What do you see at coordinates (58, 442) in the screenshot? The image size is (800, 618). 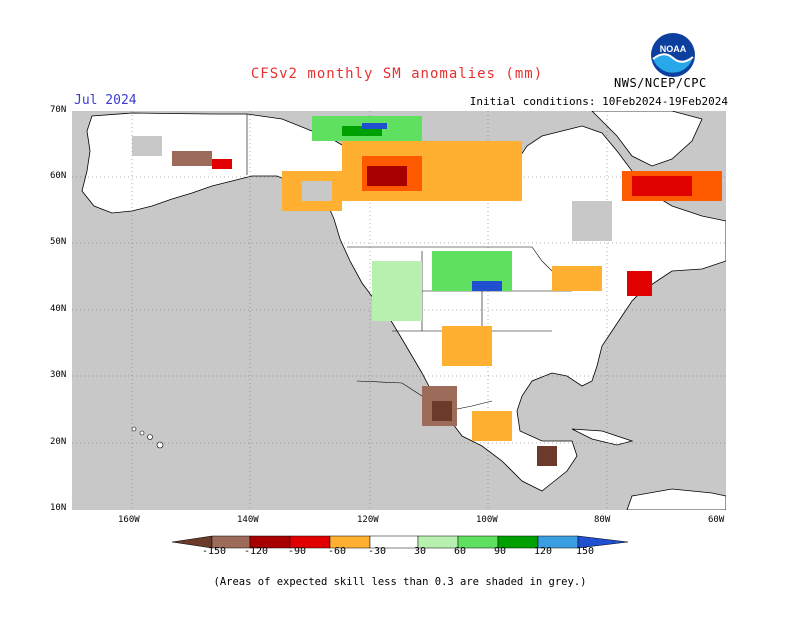 I see `lat-label: 20N` at bounding box center [58, 442].